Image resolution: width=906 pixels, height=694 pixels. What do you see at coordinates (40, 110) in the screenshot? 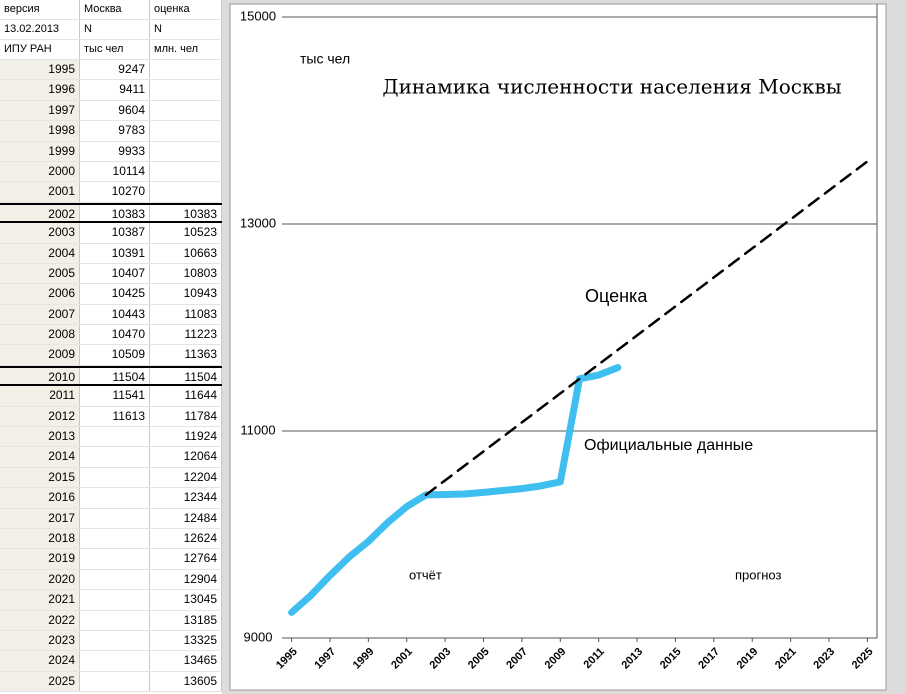
I see `table-cell: 1997` at bounding box center [40, 110].